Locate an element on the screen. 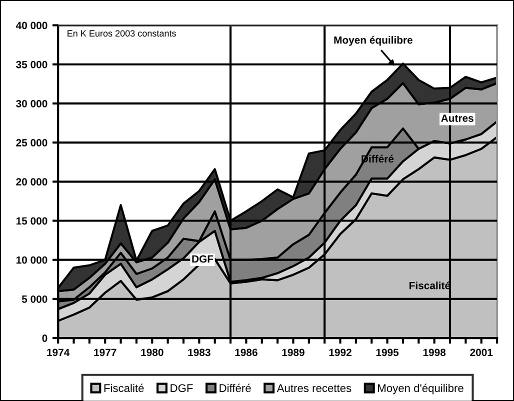  legend-label: Différé is located at coordinates (235, 388).